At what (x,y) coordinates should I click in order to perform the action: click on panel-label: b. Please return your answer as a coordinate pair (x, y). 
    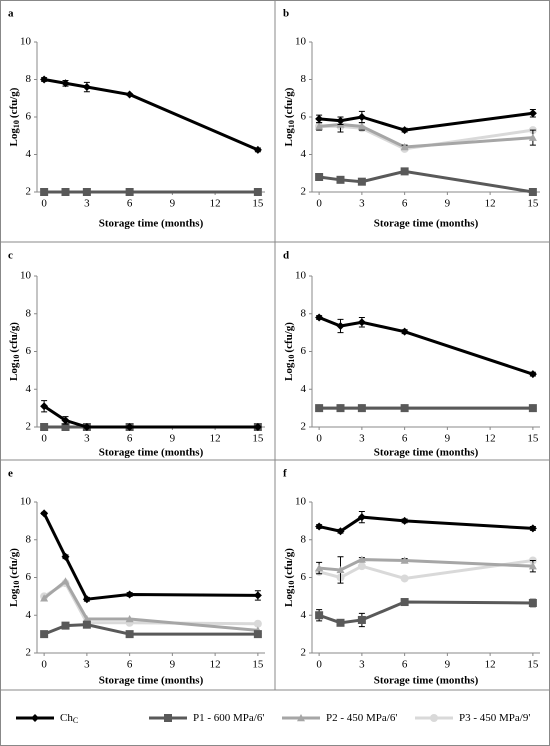
    Looking at the image, I should click on (286, 14).